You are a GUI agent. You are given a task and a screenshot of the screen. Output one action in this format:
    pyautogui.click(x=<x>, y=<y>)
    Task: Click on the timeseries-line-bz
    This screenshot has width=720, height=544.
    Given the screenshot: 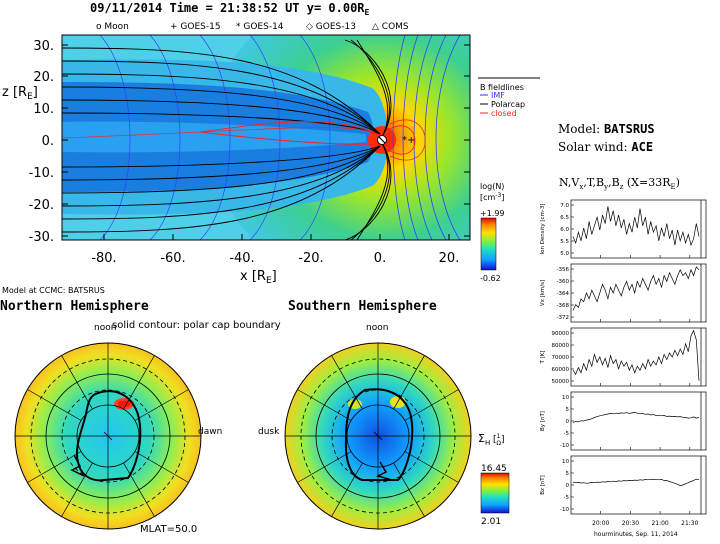 What is the action you would take?
    pyautogui.click(x=636, y=482)
    